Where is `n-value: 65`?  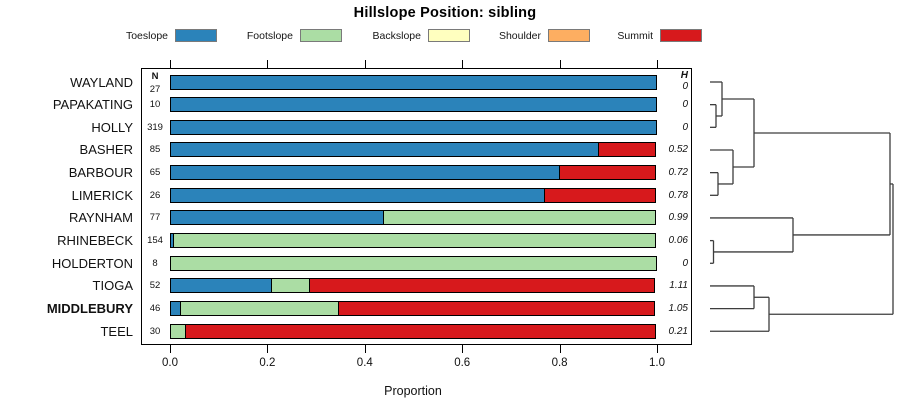
n-value: 65 is located at coordinates (155, 173).